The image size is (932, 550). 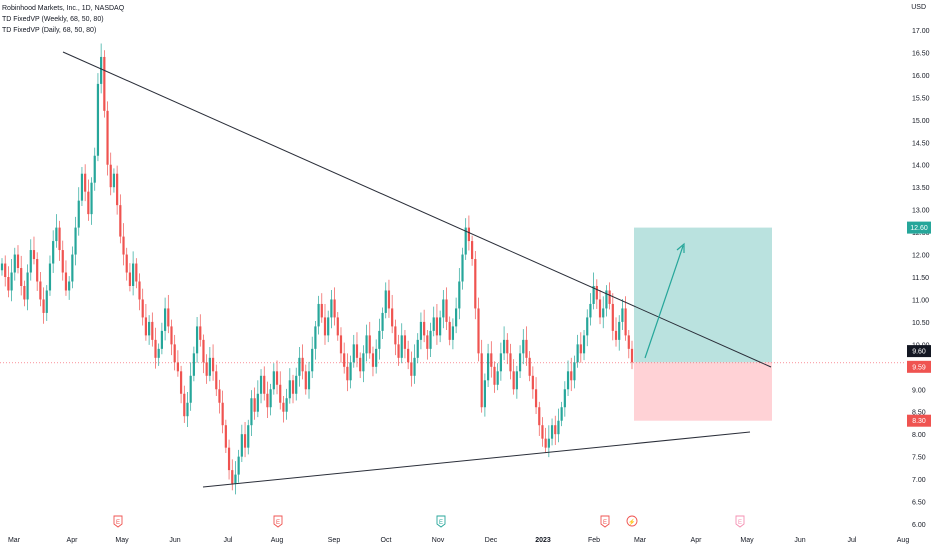 I want to click on symbol-title: Robinhood Markets, Inc., 1D, NASDAQ, so click(x=63, y=8).